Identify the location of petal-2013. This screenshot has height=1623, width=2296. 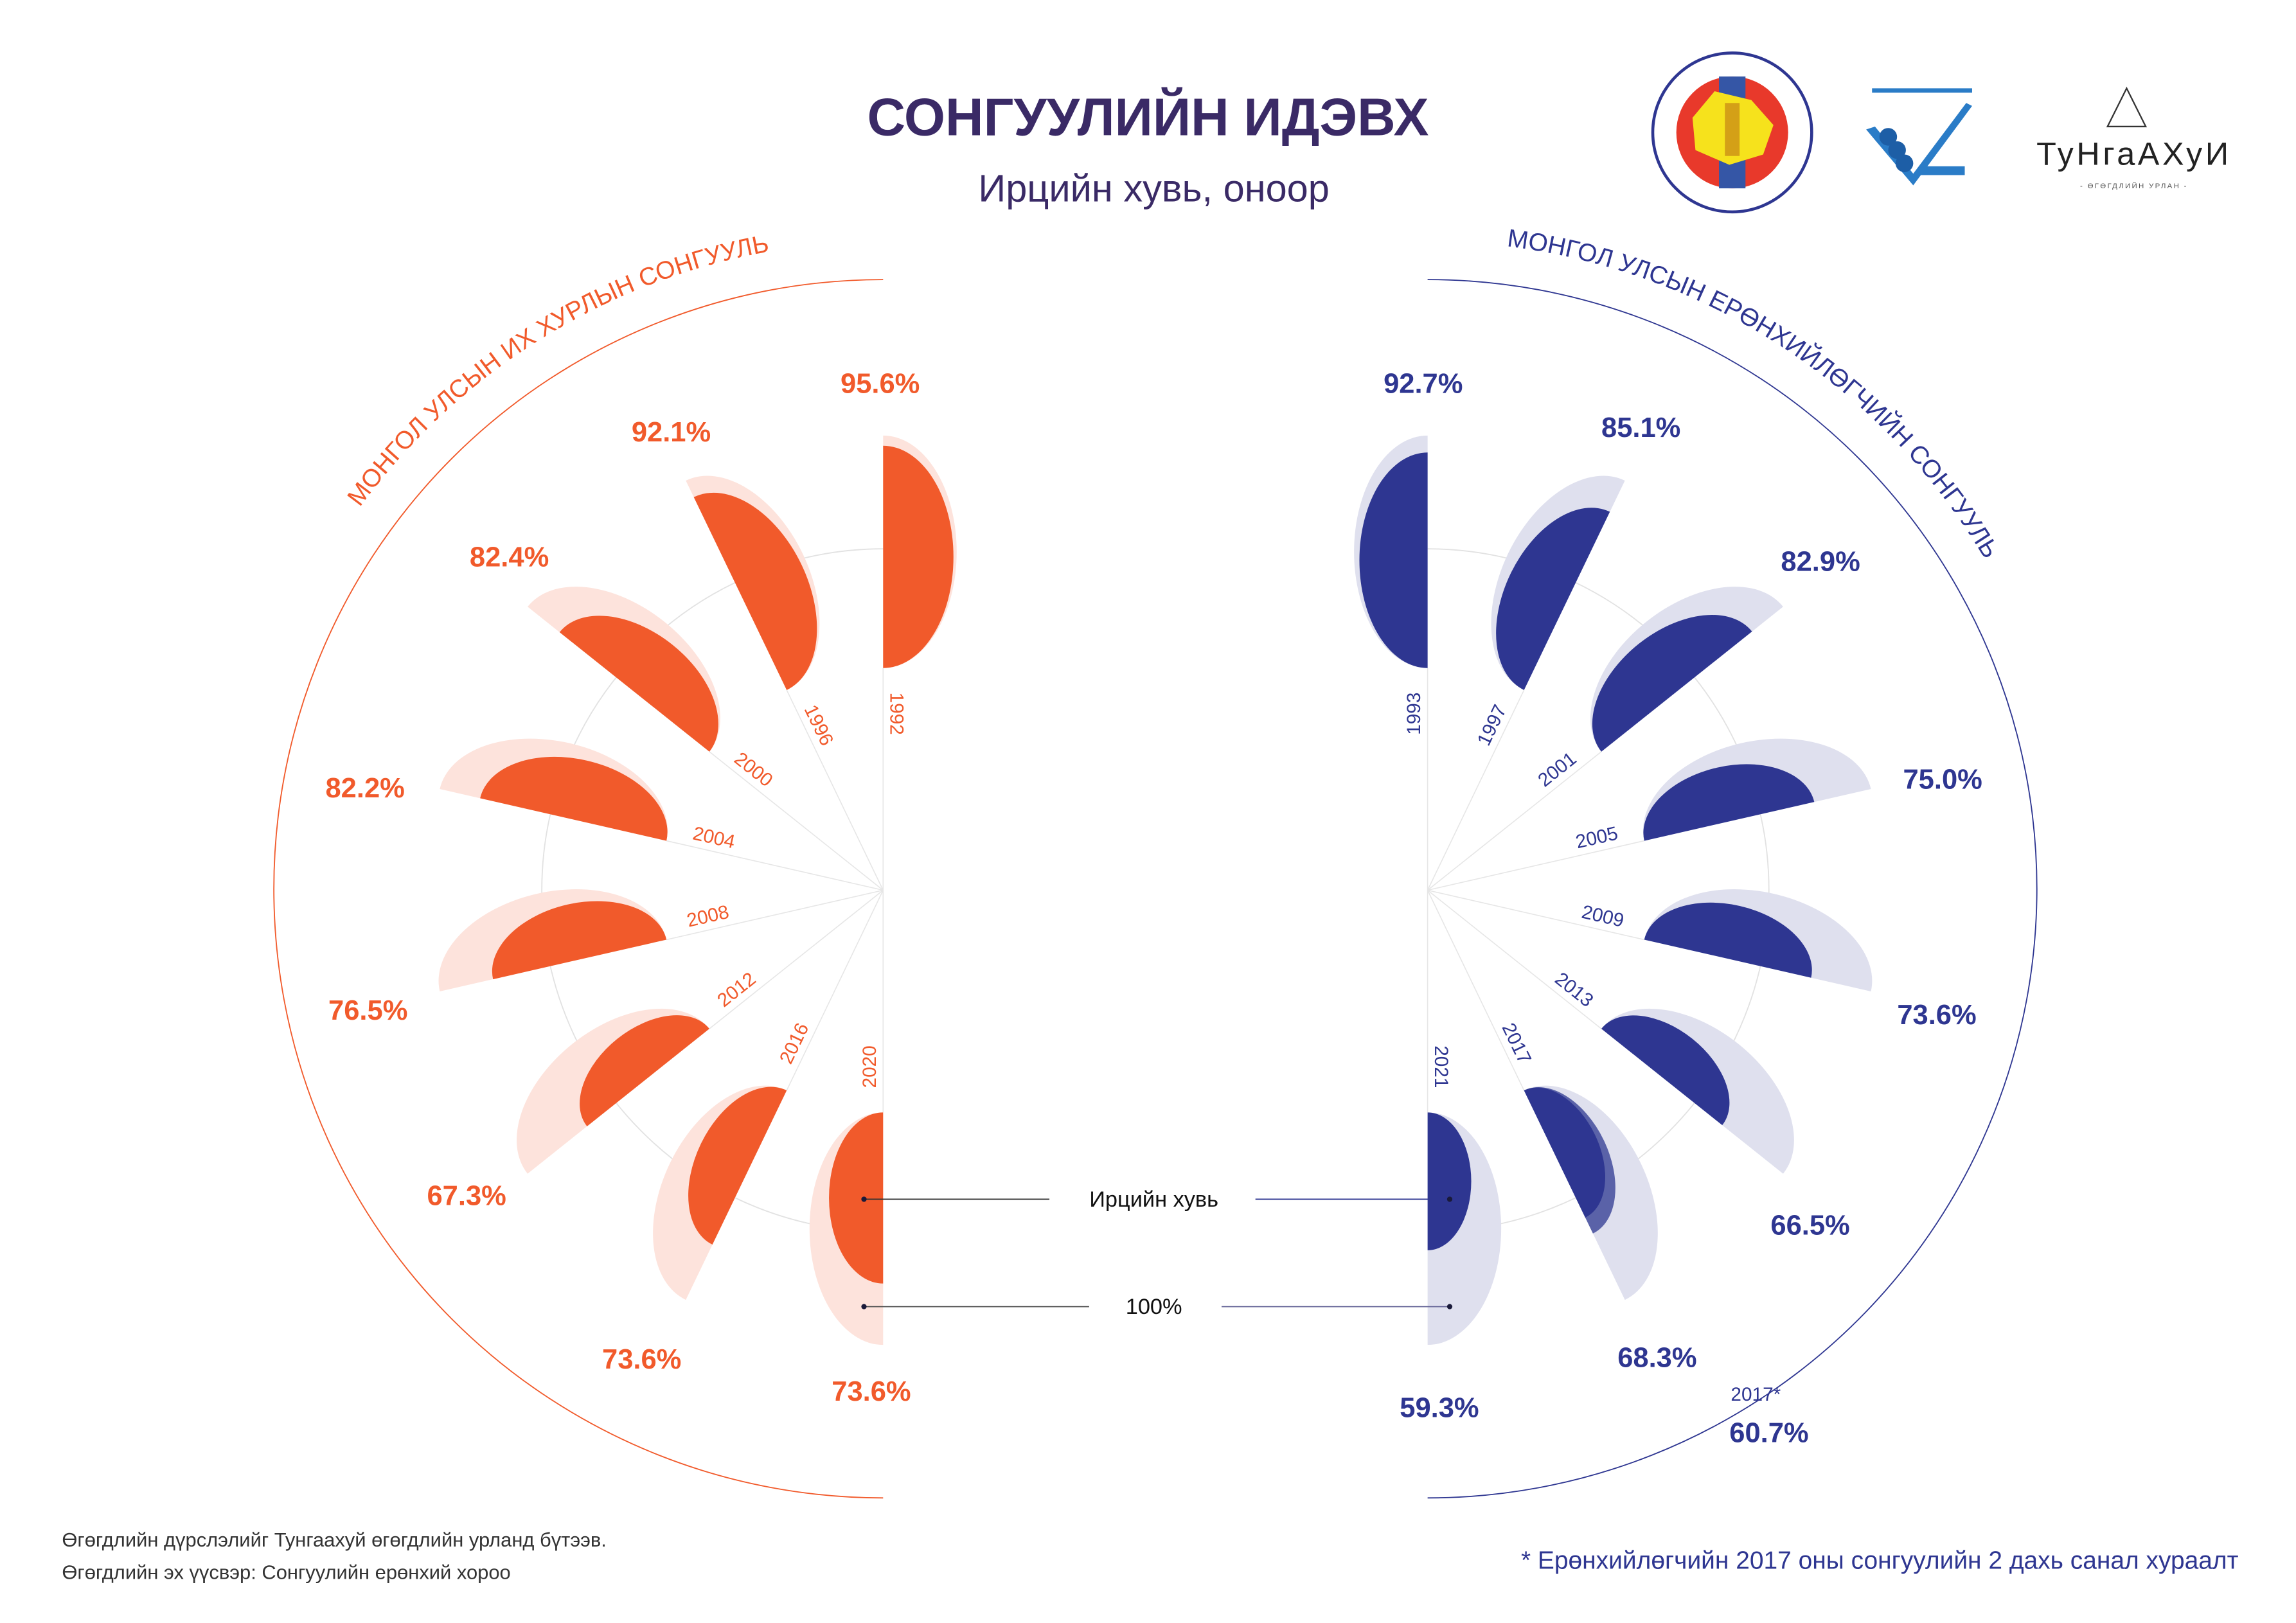
(1610, 1031).